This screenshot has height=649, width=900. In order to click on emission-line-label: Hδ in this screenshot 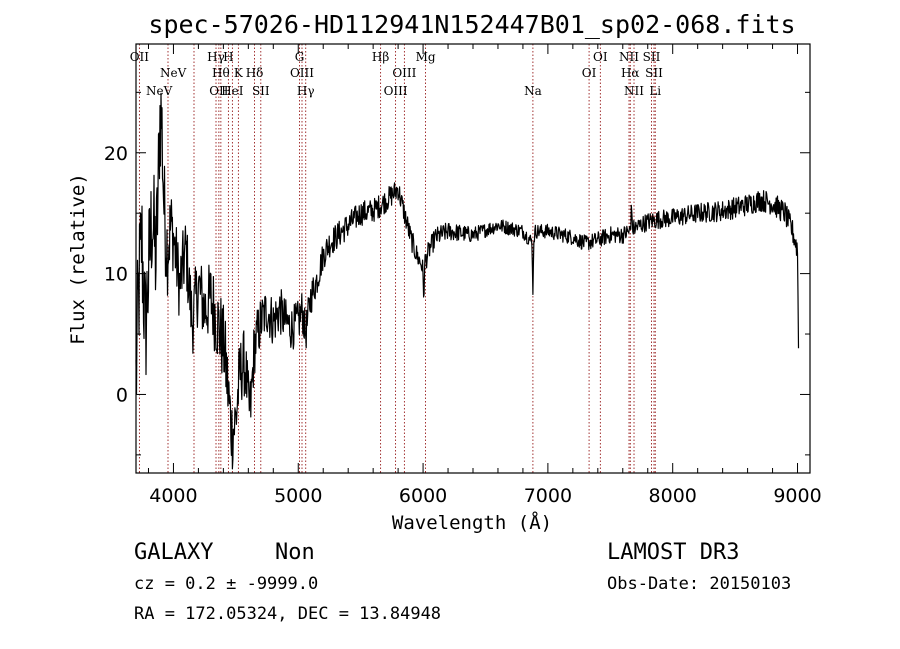, I will do `click(255, 73)`.